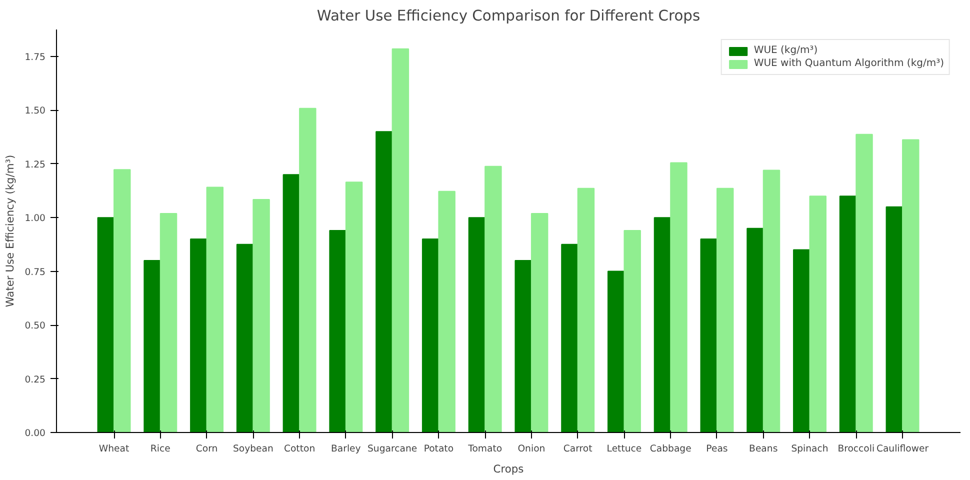 The image size is (970, 480). What do you see at coordinates (35, 218) in the screenshot?
I see `y-tick-label: 1.00` at bounding box center [35, 218].